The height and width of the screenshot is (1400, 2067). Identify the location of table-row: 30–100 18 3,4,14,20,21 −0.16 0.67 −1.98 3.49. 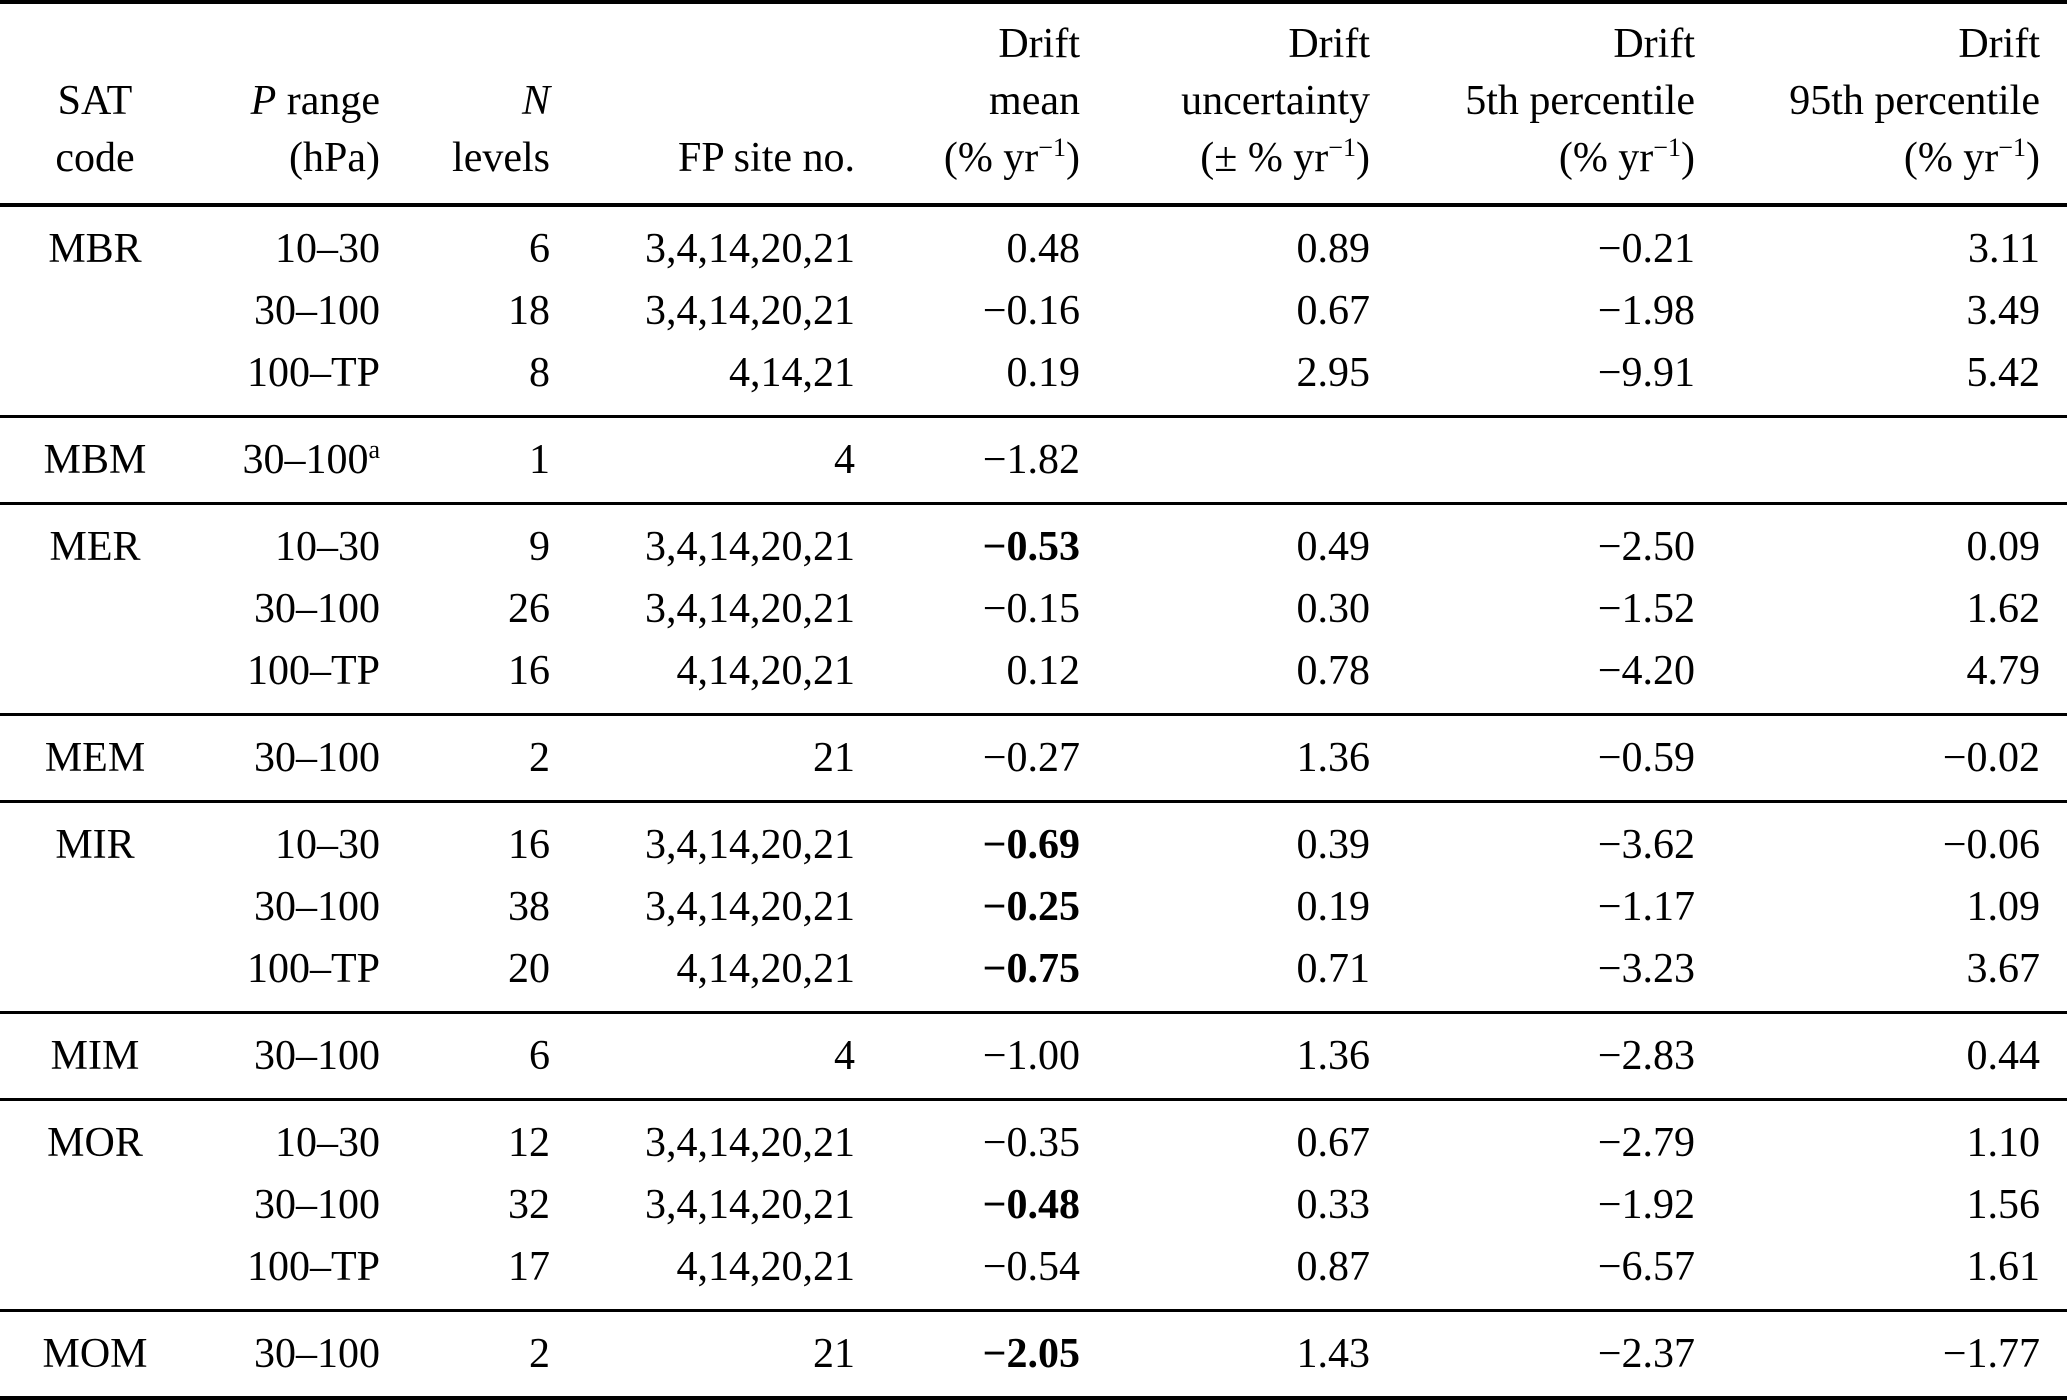
(1033, 311).